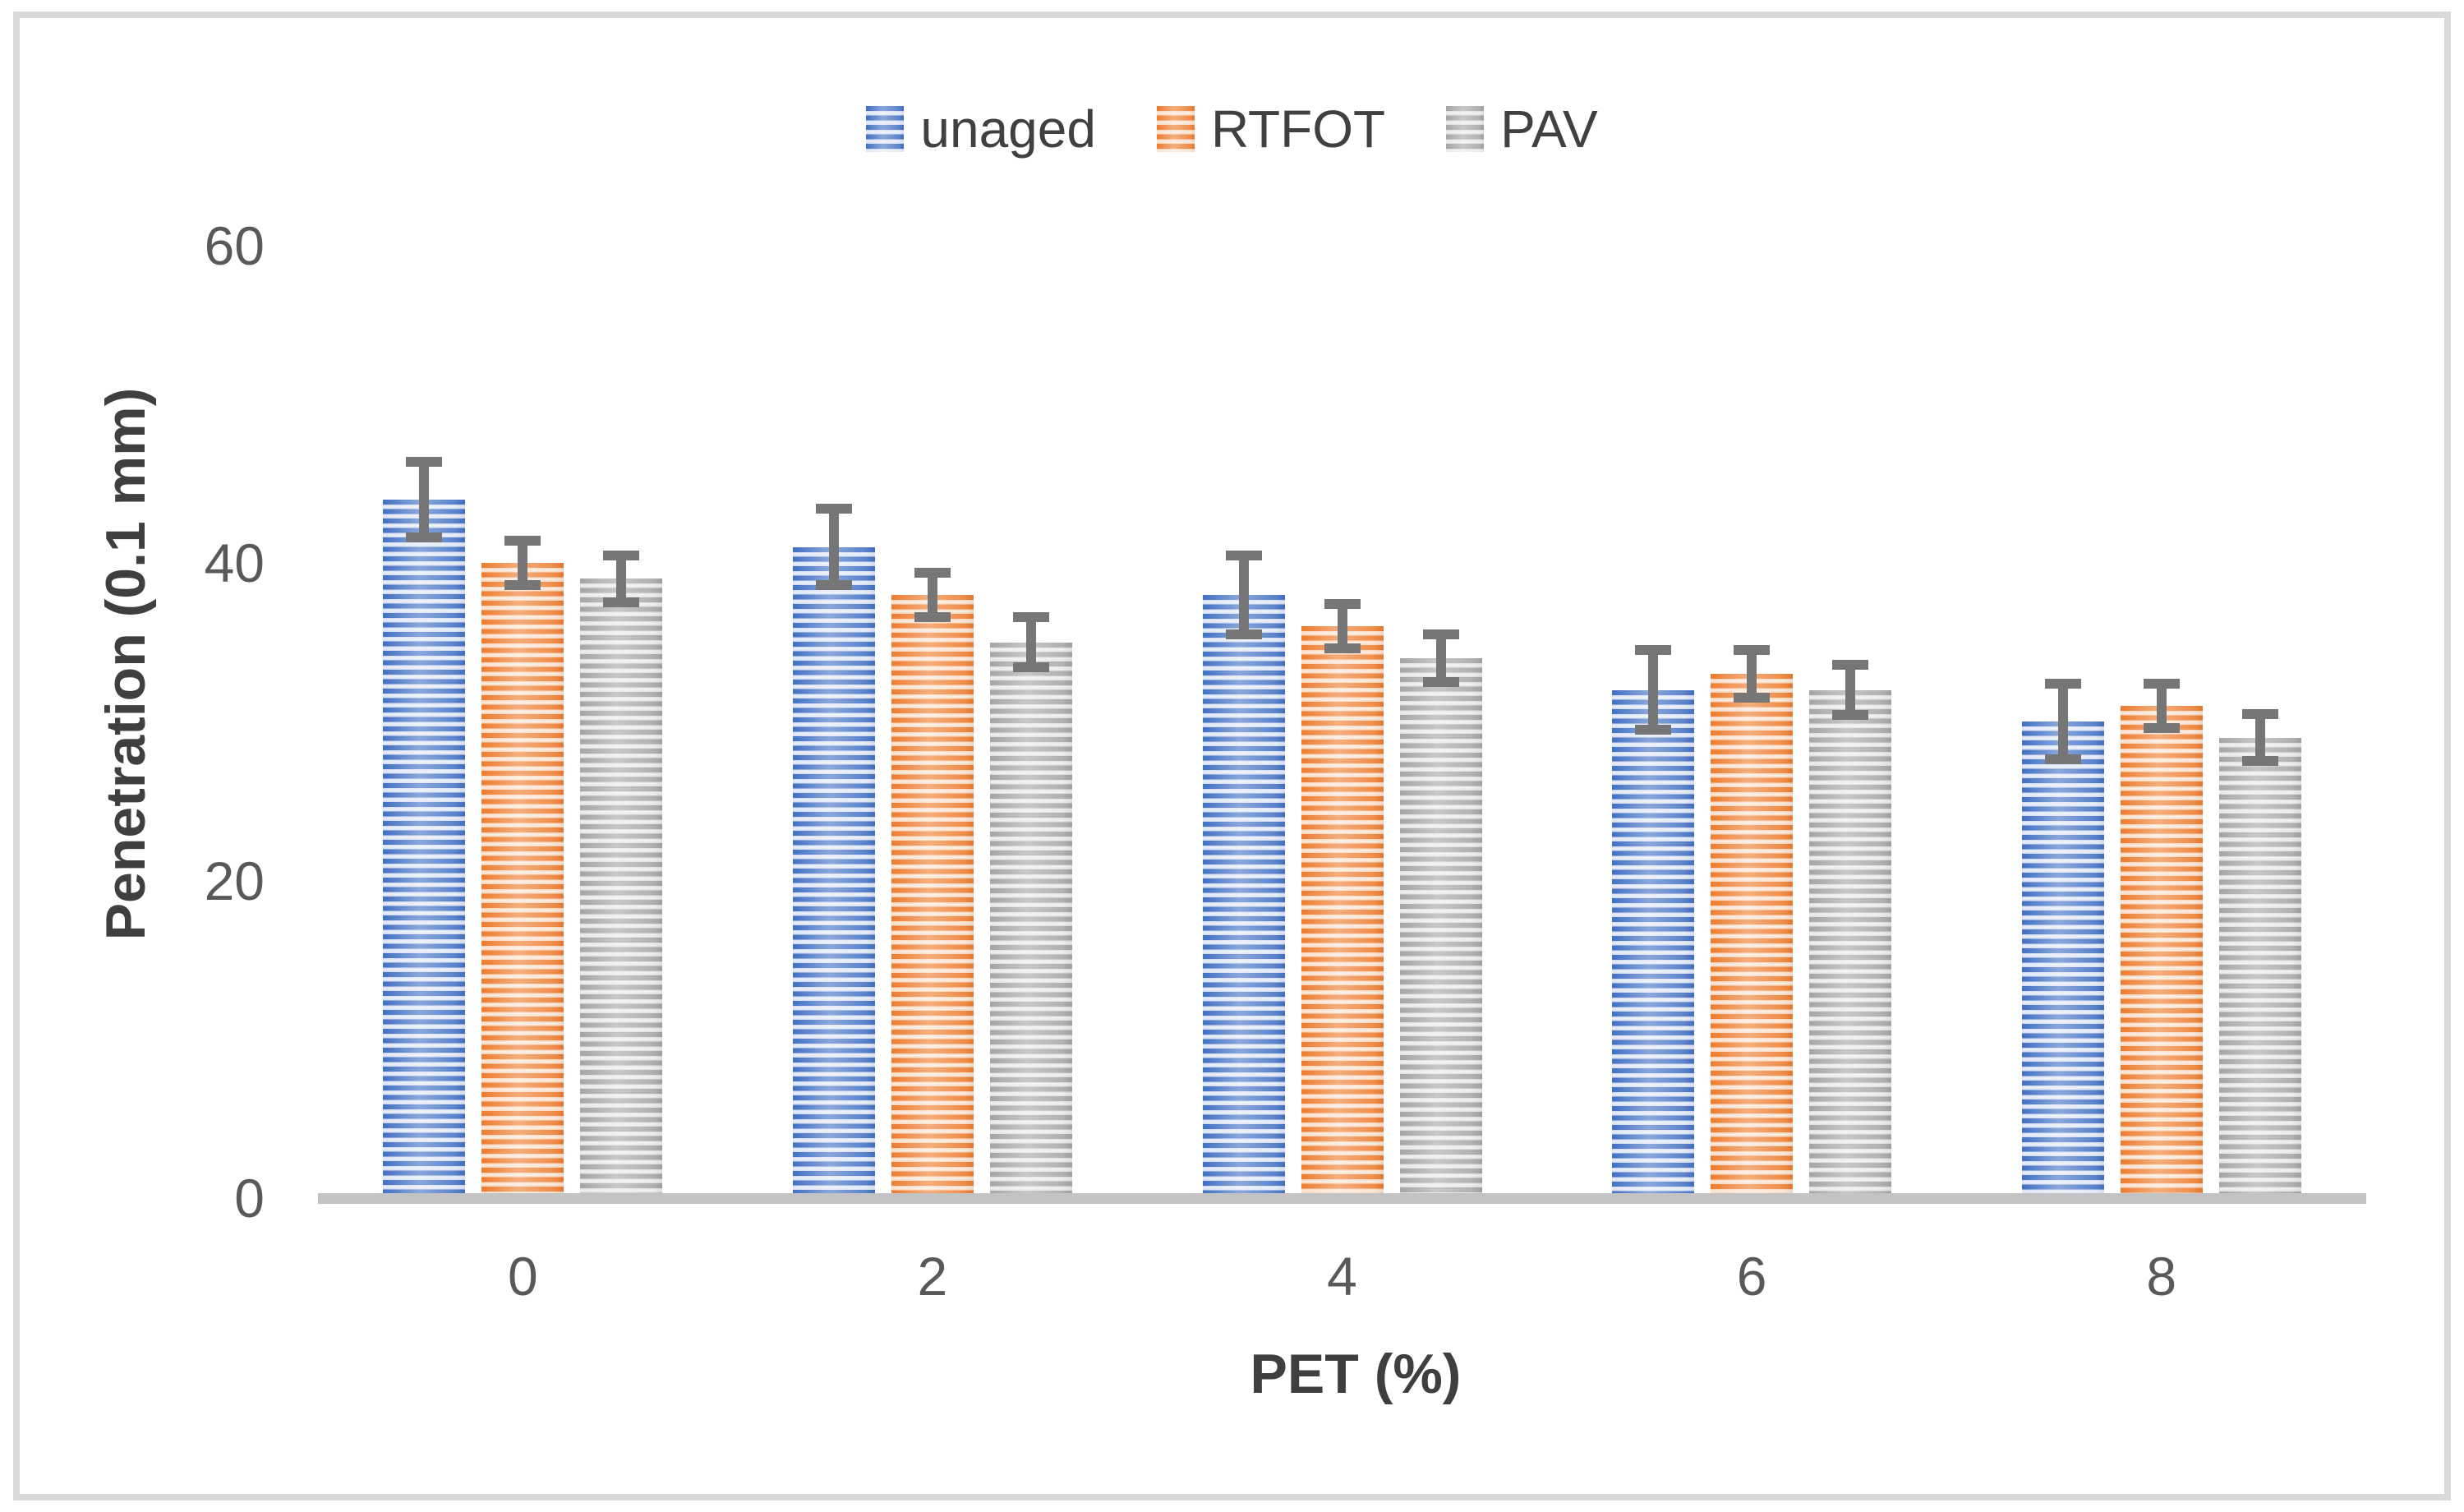  Describe the element at coordinates (1176, 129) in the screenshot. I see `legend-swatch-rtfot-icon` at that location.